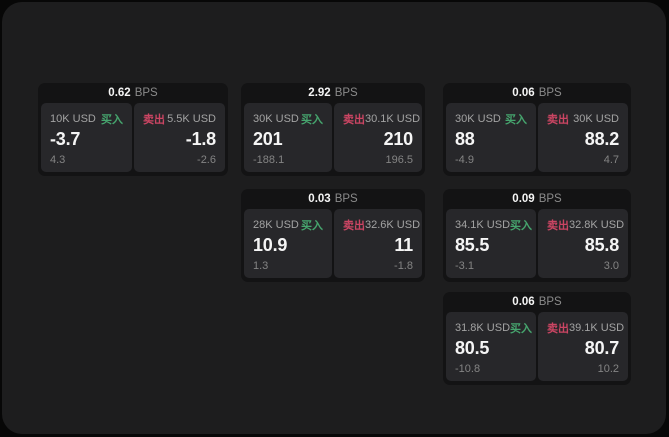 This screenshot has width=669, height=437. What do you see at coordinates (601, 139) in the screenshot?
I see `sell-price: 88.2` at bounding box center [601, 139].